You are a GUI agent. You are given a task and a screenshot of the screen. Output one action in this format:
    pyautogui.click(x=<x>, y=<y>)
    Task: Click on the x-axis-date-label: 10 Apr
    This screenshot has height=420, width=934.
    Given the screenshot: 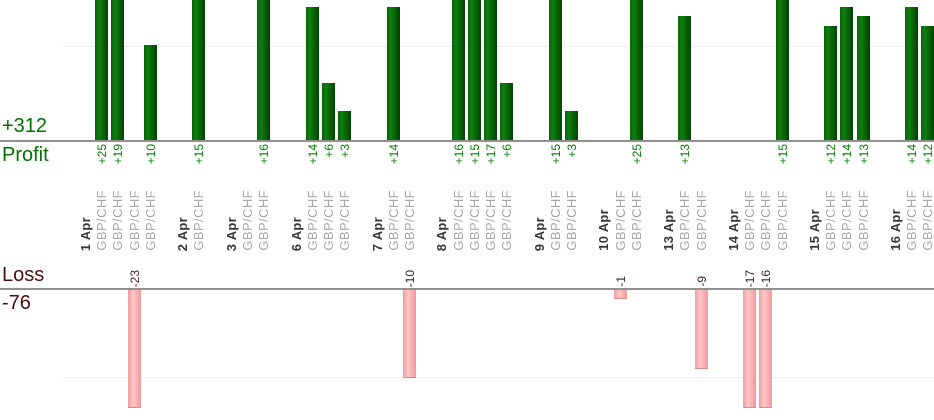 What is the action you would take?
    pyautogui.click(x=603, y=230)
    